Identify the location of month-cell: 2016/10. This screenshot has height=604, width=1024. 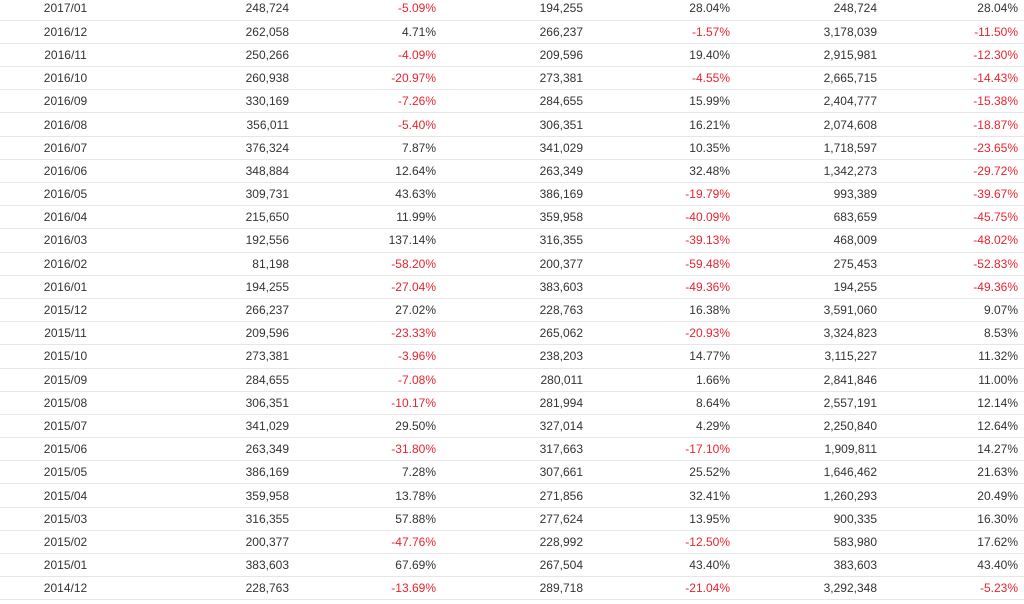
(80, 78).